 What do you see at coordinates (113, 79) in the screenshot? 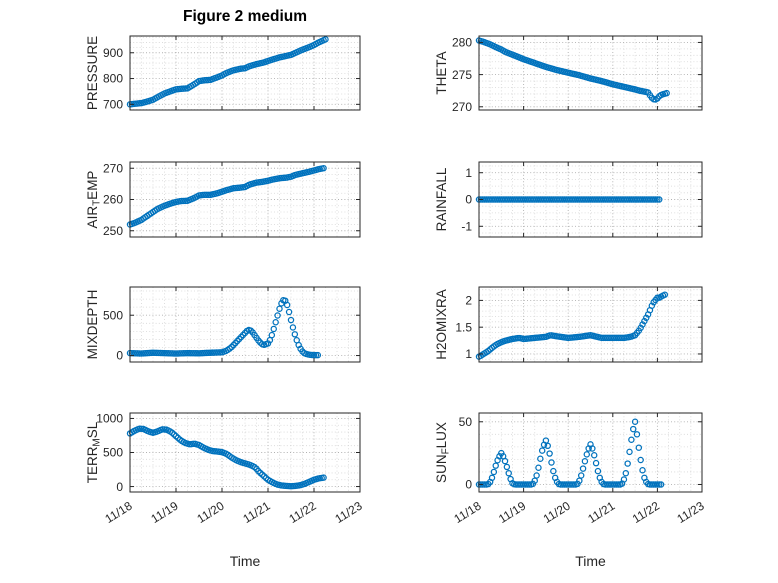
I see `y-tick-label: 800` at bounding box center [113, 79].